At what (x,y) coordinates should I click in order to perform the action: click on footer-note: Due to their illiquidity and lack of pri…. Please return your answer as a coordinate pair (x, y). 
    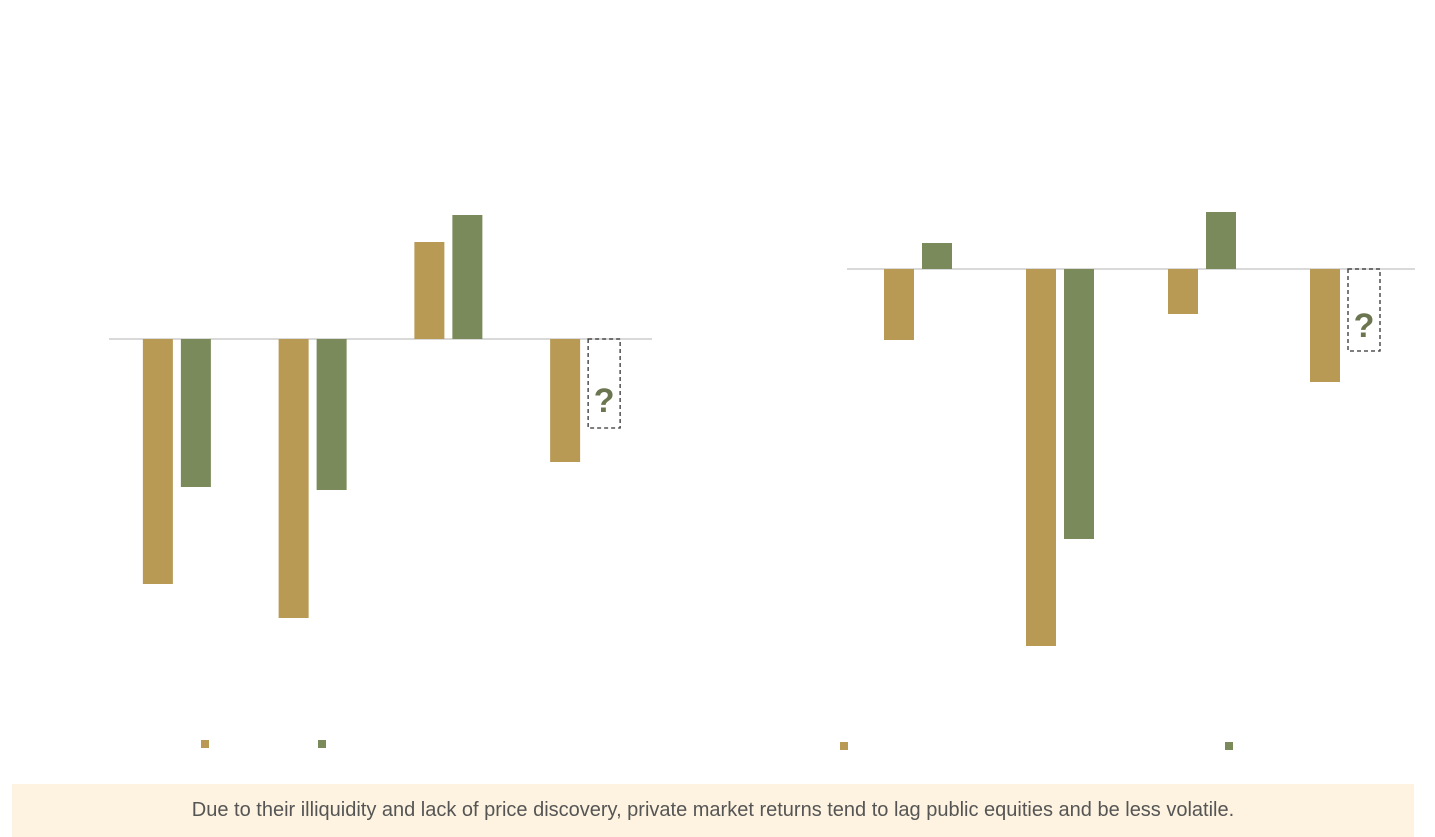
    Looking at the image, I should click on (713, 810).